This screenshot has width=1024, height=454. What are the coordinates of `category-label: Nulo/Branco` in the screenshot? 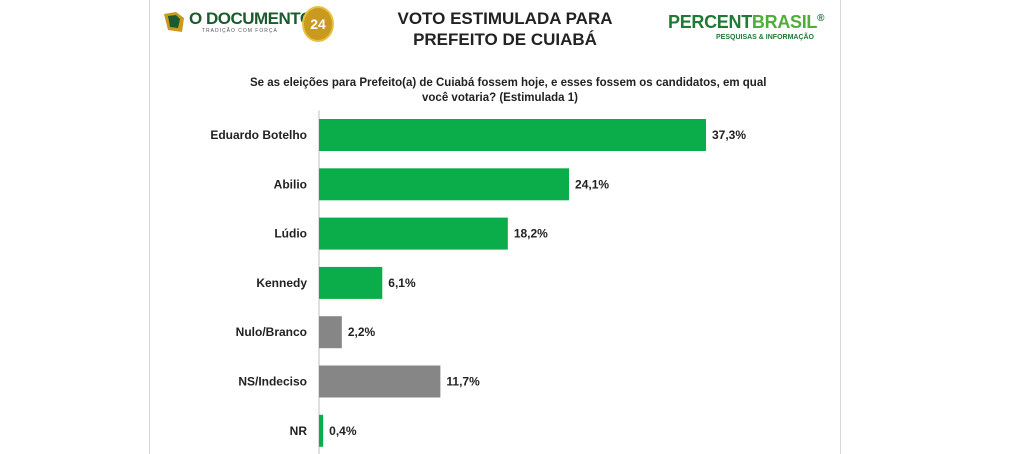 It's located at (271, 332).